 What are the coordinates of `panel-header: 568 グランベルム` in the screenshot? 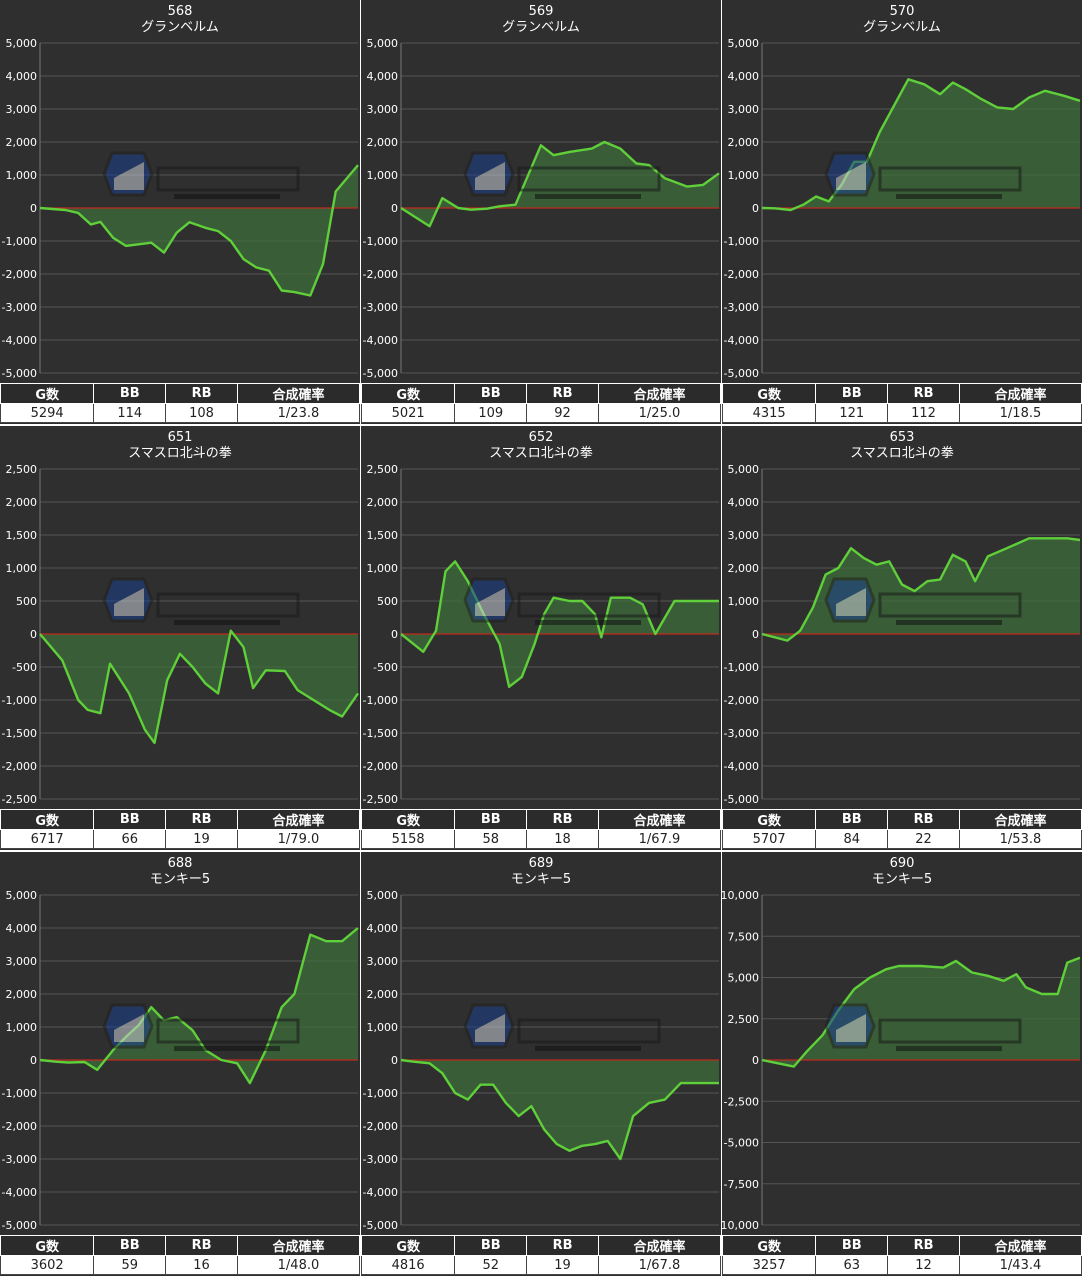 It's located at (180, 20).